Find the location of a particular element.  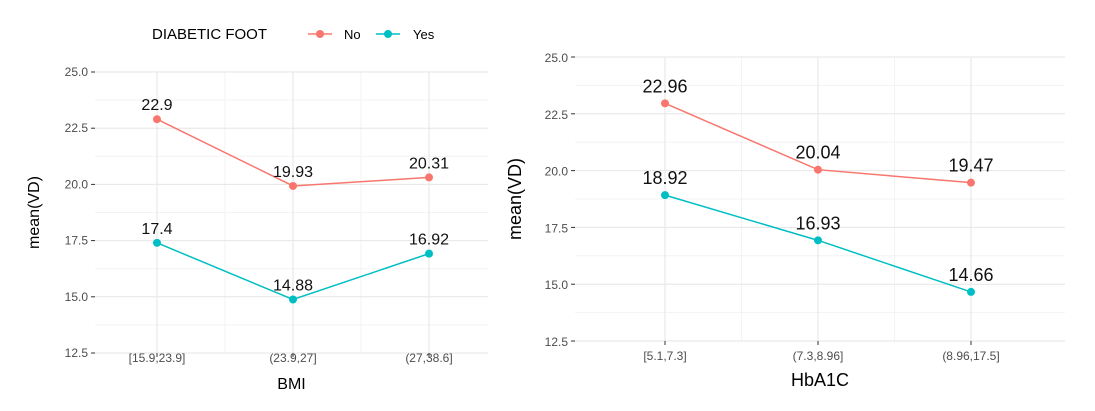

x-tick-label: (7.3,8.96] is located at coordinates (818, 356).